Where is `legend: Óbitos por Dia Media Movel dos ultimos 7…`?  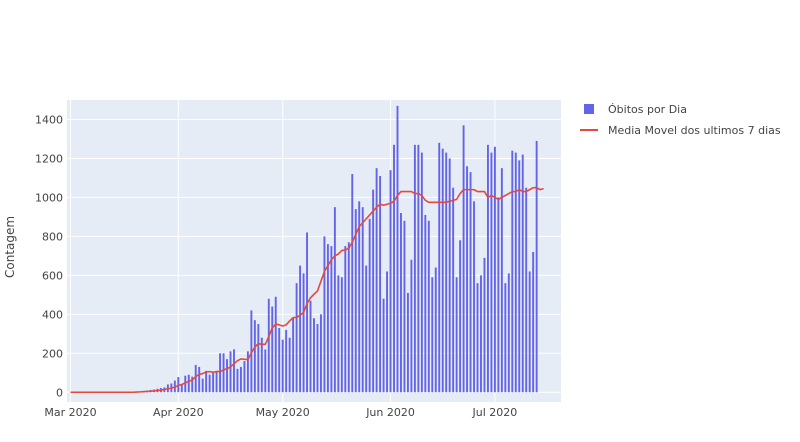
legend: Óbitos por Dia Media Movel dos ultimos 7… is located at coordinates (680, 120).